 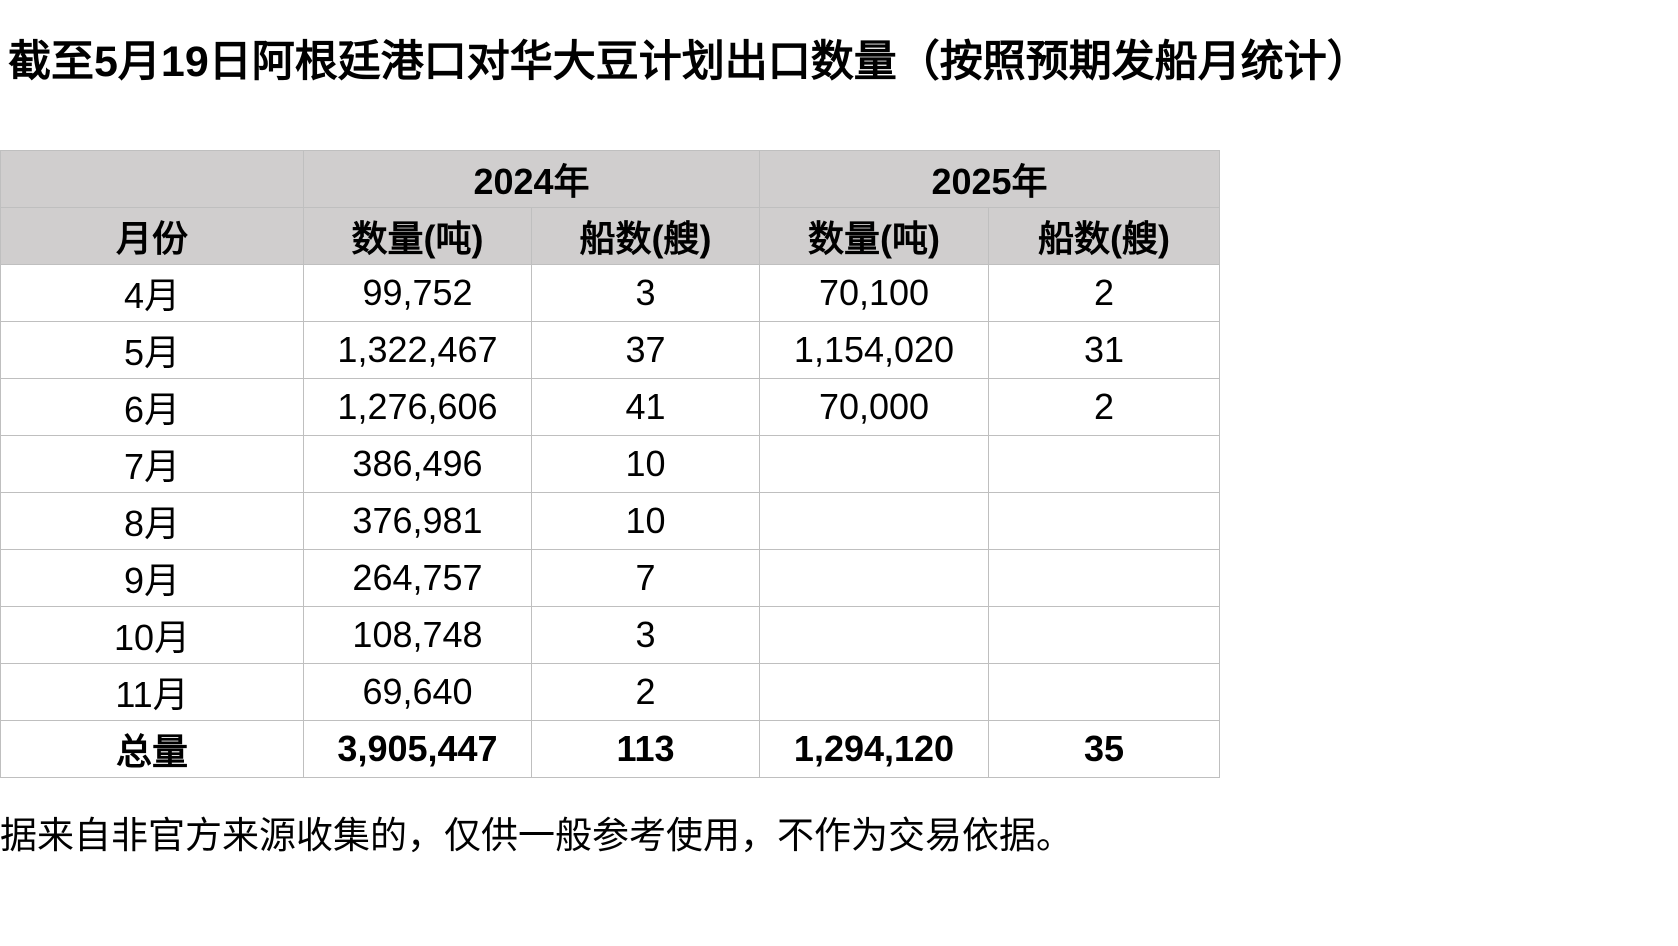 I want to click on year-header-2025: 2025年, so click(x=989, y=179).